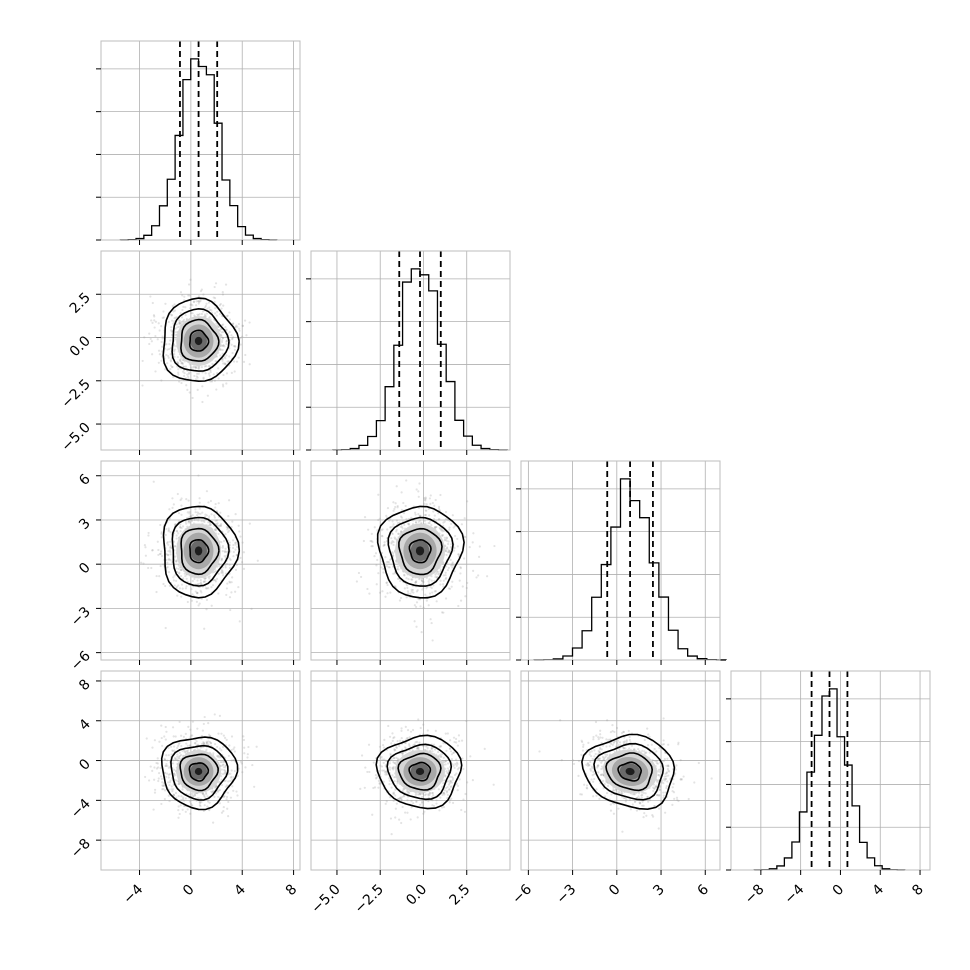 This screenshot has height=970, width=970. What do you see at coordinates (200, 340) in the screenshot?
I see `contour-1sigma` at bounding box center [200, 340].